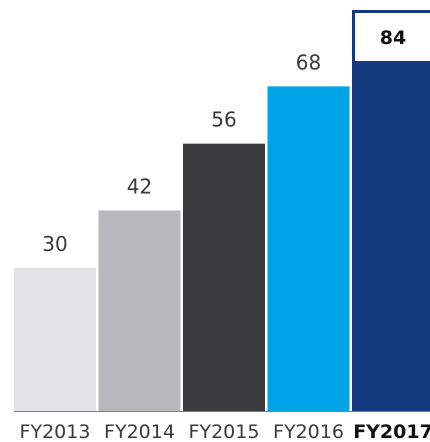 The image size is (430, 442). Describe the element at coordinates (308, 62) in the screenshot. I see `value-label-fy2016: 68` at that location.